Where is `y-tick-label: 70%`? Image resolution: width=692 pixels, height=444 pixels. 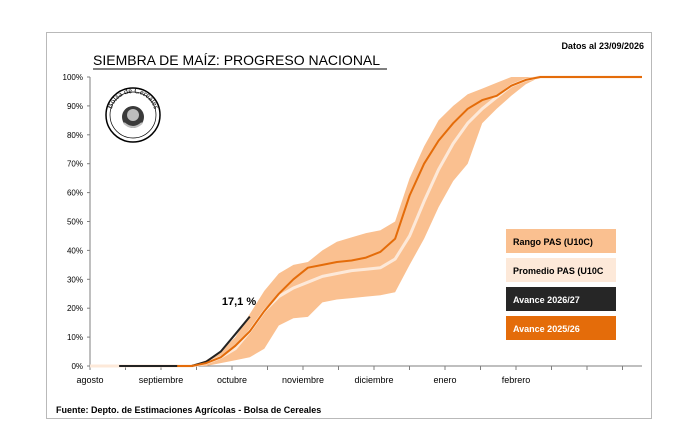 y-tick-label: 70% is located at coordinates (75, 164).